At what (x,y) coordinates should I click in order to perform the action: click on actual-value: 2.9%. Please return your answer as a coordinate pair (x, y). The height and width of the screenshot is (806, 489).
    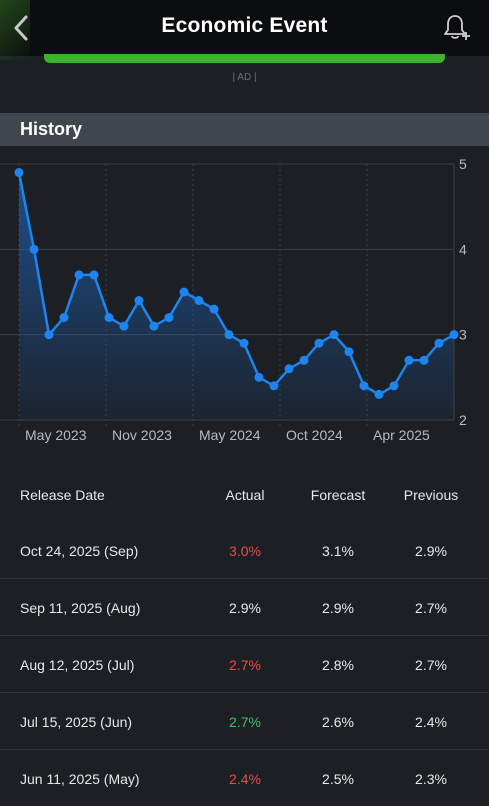
    Looking at the image, I should click on (245, 608).